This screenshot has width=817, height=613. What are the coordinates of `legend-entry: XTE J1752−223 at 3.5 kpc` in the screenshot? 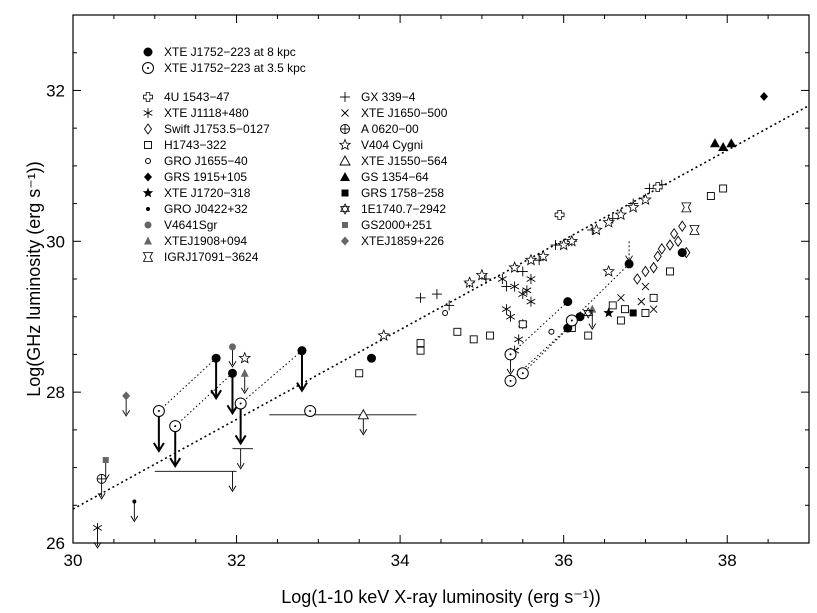 It's located at (224, 68).